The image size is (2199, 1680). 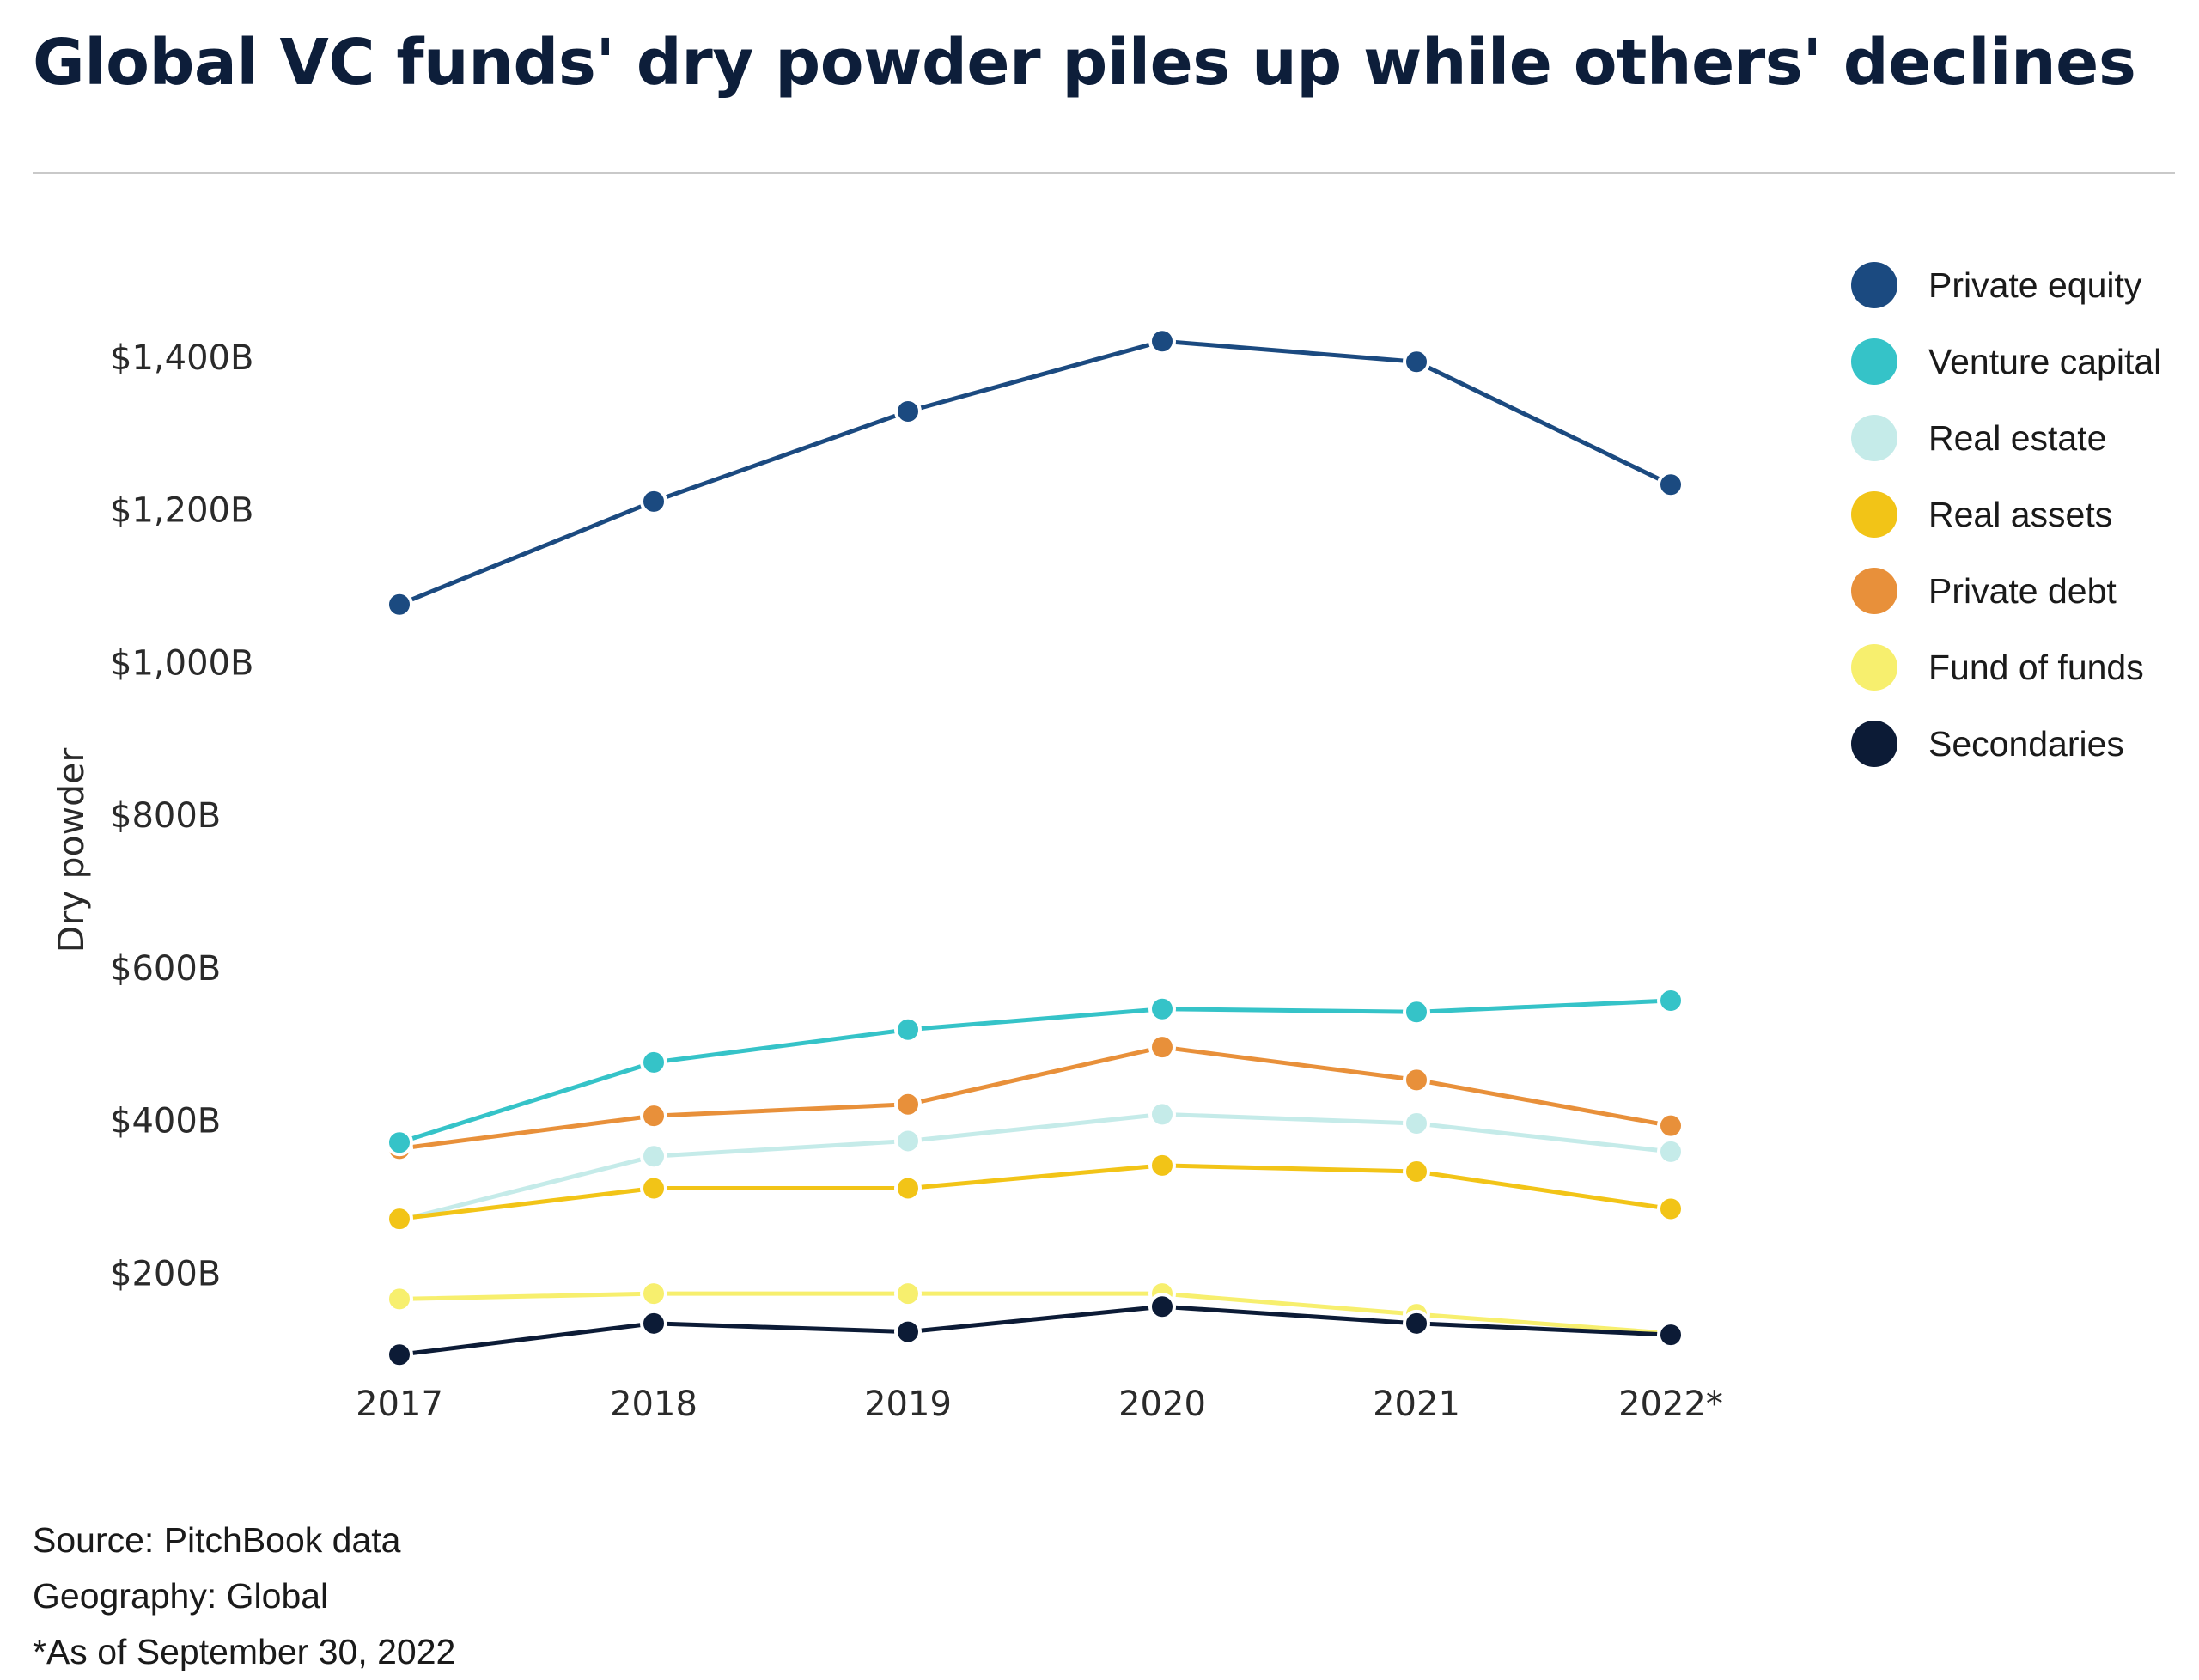 I want to click on legend-item: Private debt, so click(x=1984, y=591).